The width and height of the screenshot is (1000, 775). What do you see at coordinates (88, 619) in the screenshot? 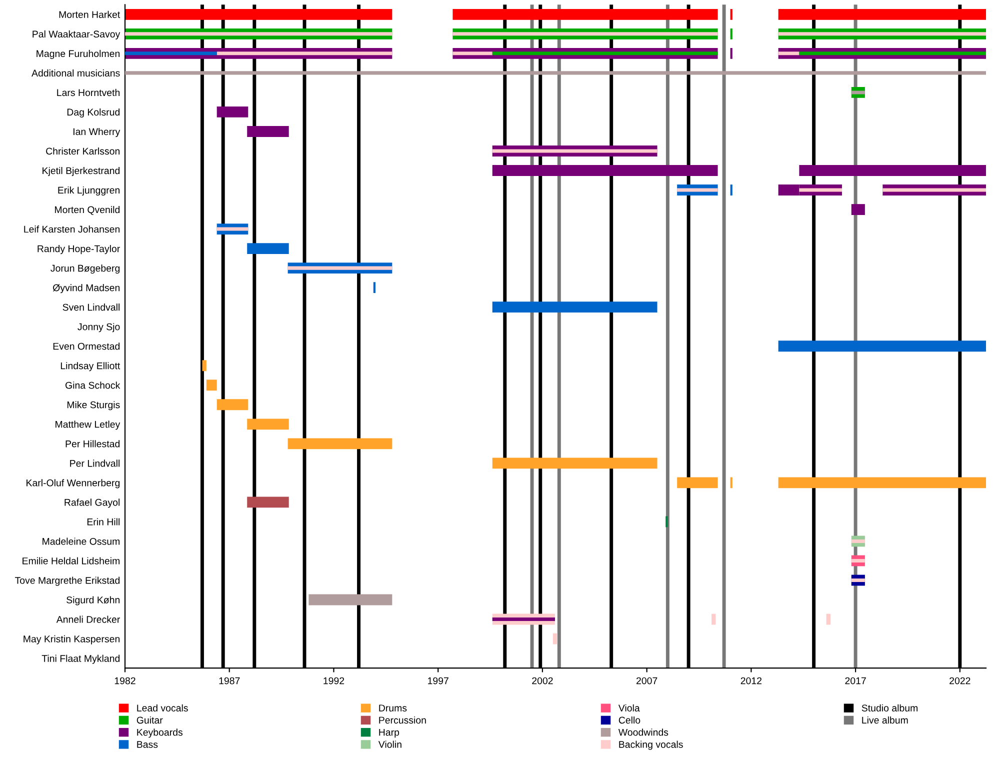
I see `y-tick-label: Anneli Drecker` at bounding box center [88, 619].